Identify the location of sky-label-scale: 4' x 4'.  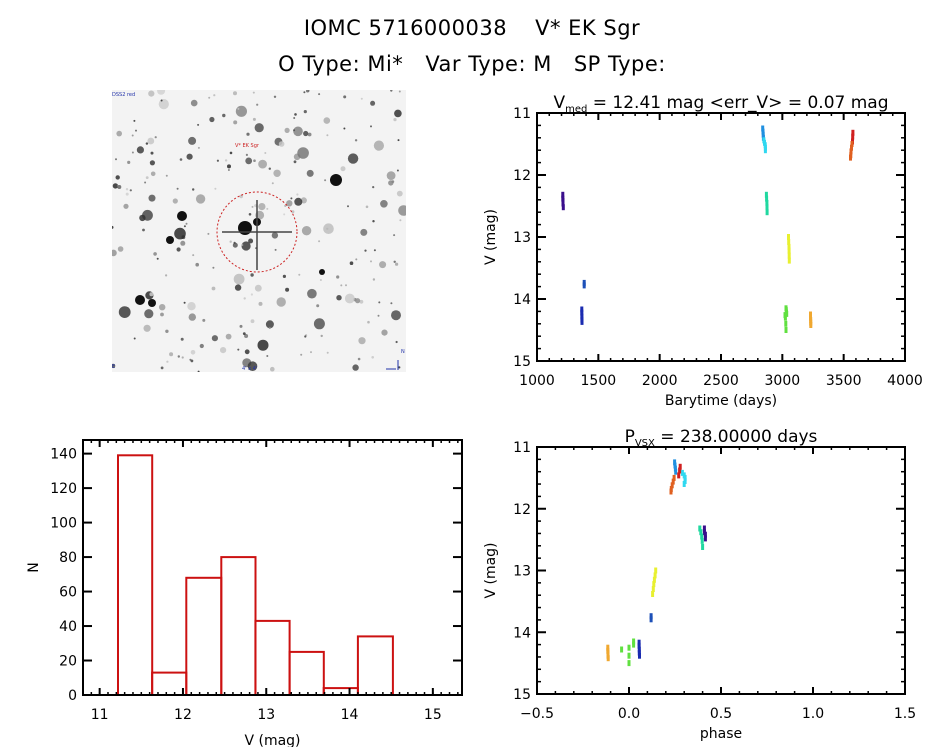
(249, 369).